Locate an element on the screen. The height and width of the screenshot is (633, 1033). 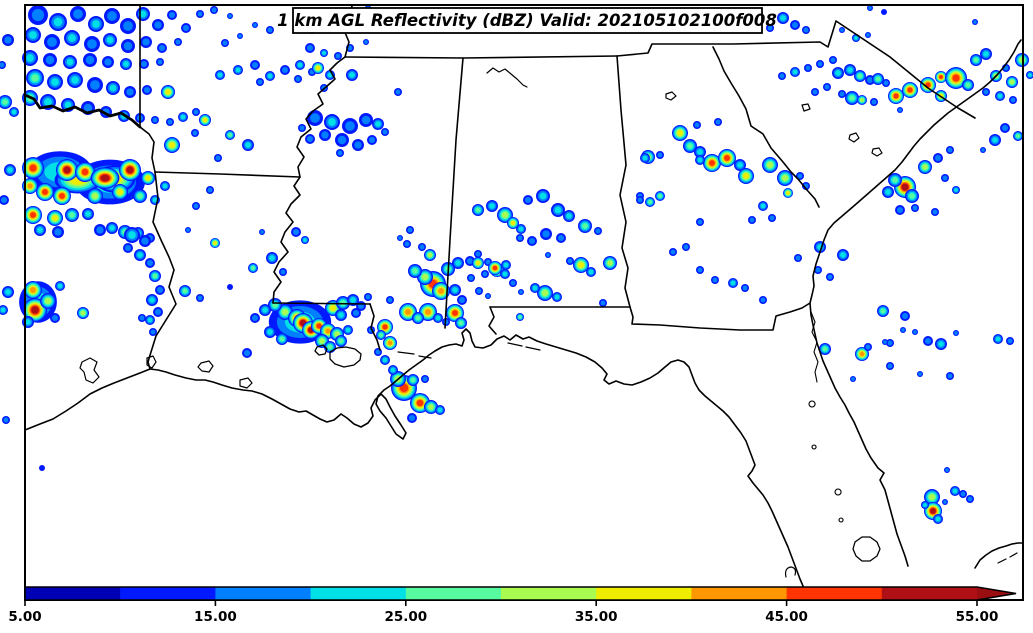
river-st-johns is located at coordinates (814, 347).